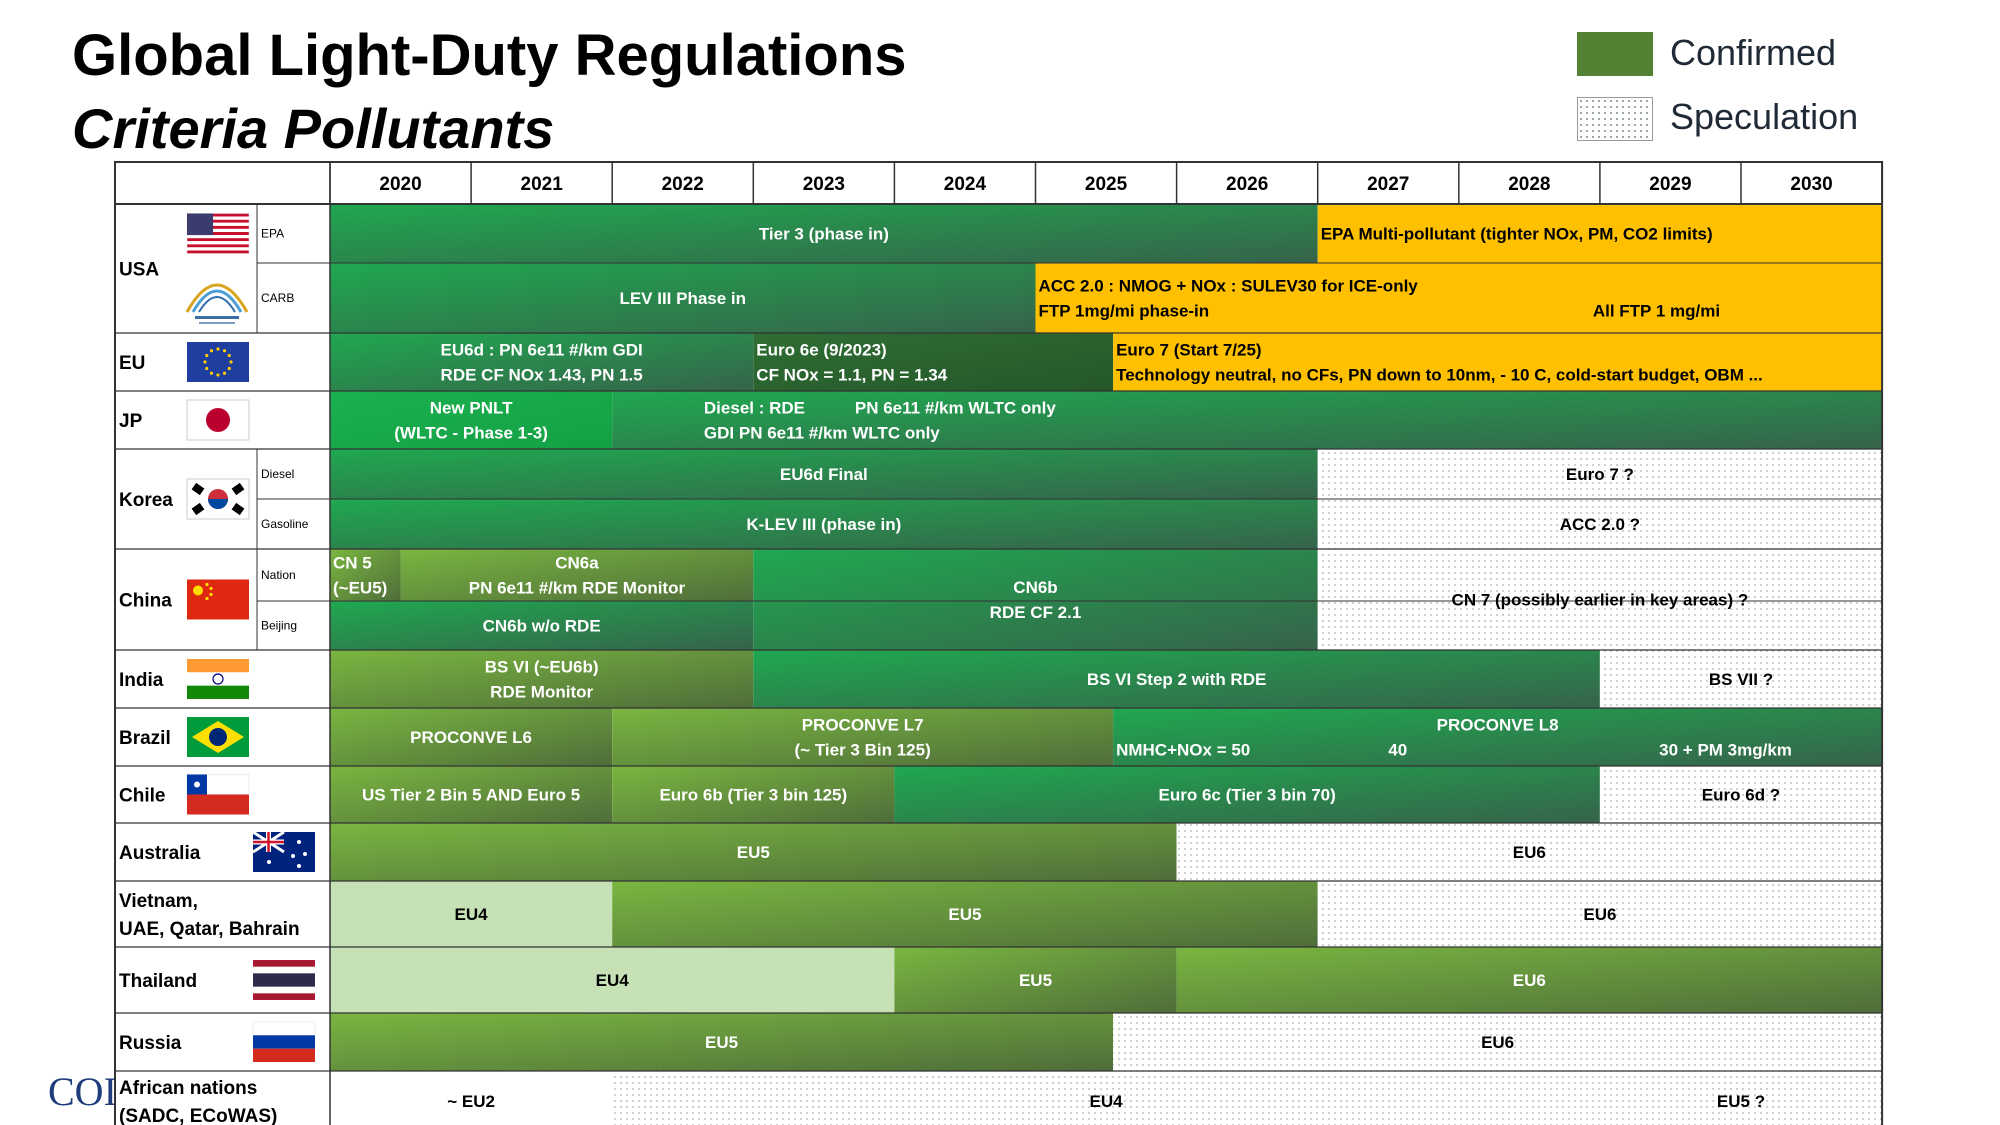  I want to click on sub-row-label: Beijing, so click(279, 626).